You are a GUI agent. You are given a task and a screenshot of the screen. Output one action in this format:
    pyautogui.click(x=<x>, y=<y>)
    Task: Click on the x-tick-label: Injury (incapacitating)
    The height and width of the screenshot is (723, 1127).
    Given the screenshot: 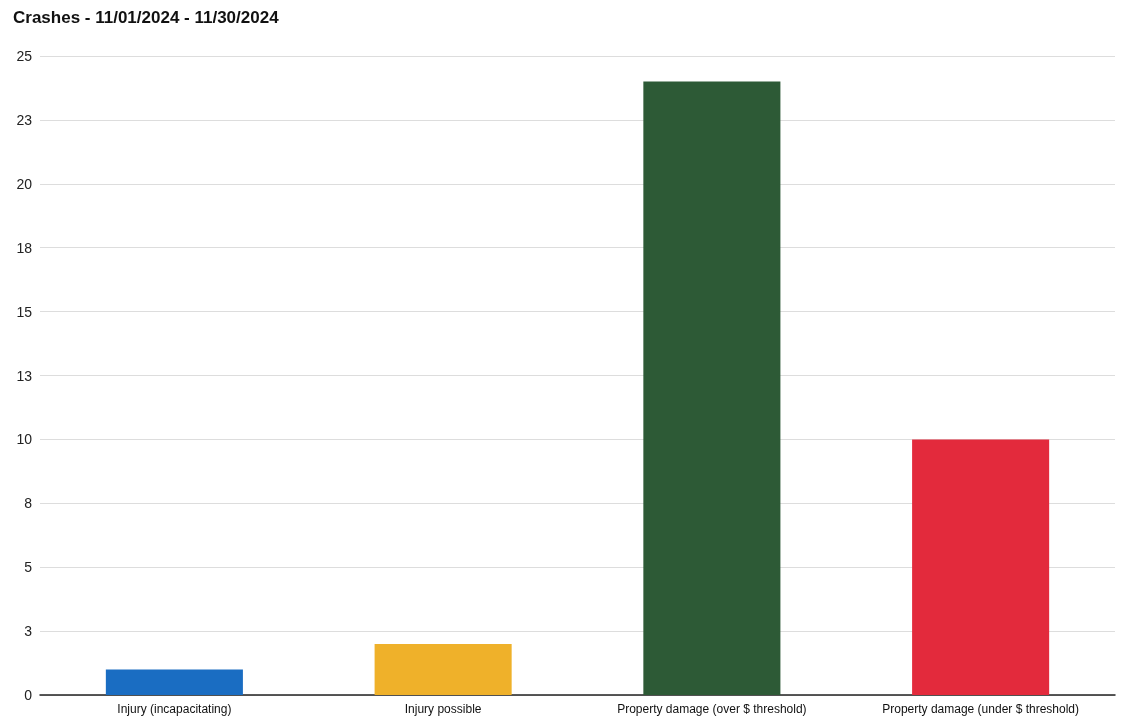 What is the action you would take?
    pyautogui.click(x=174, y=709)
    